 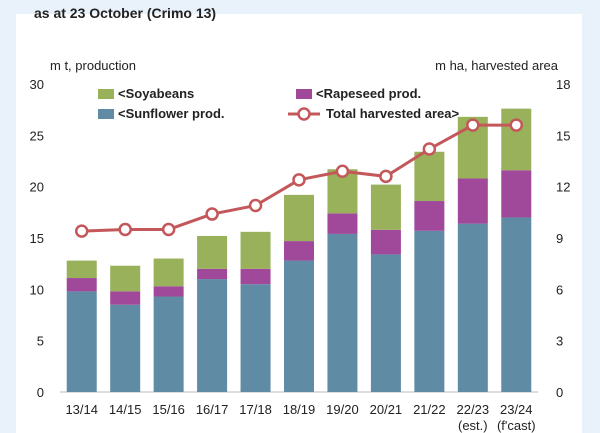 I want to click on x-tick-label: 18/19, so click(x=299, y=409).